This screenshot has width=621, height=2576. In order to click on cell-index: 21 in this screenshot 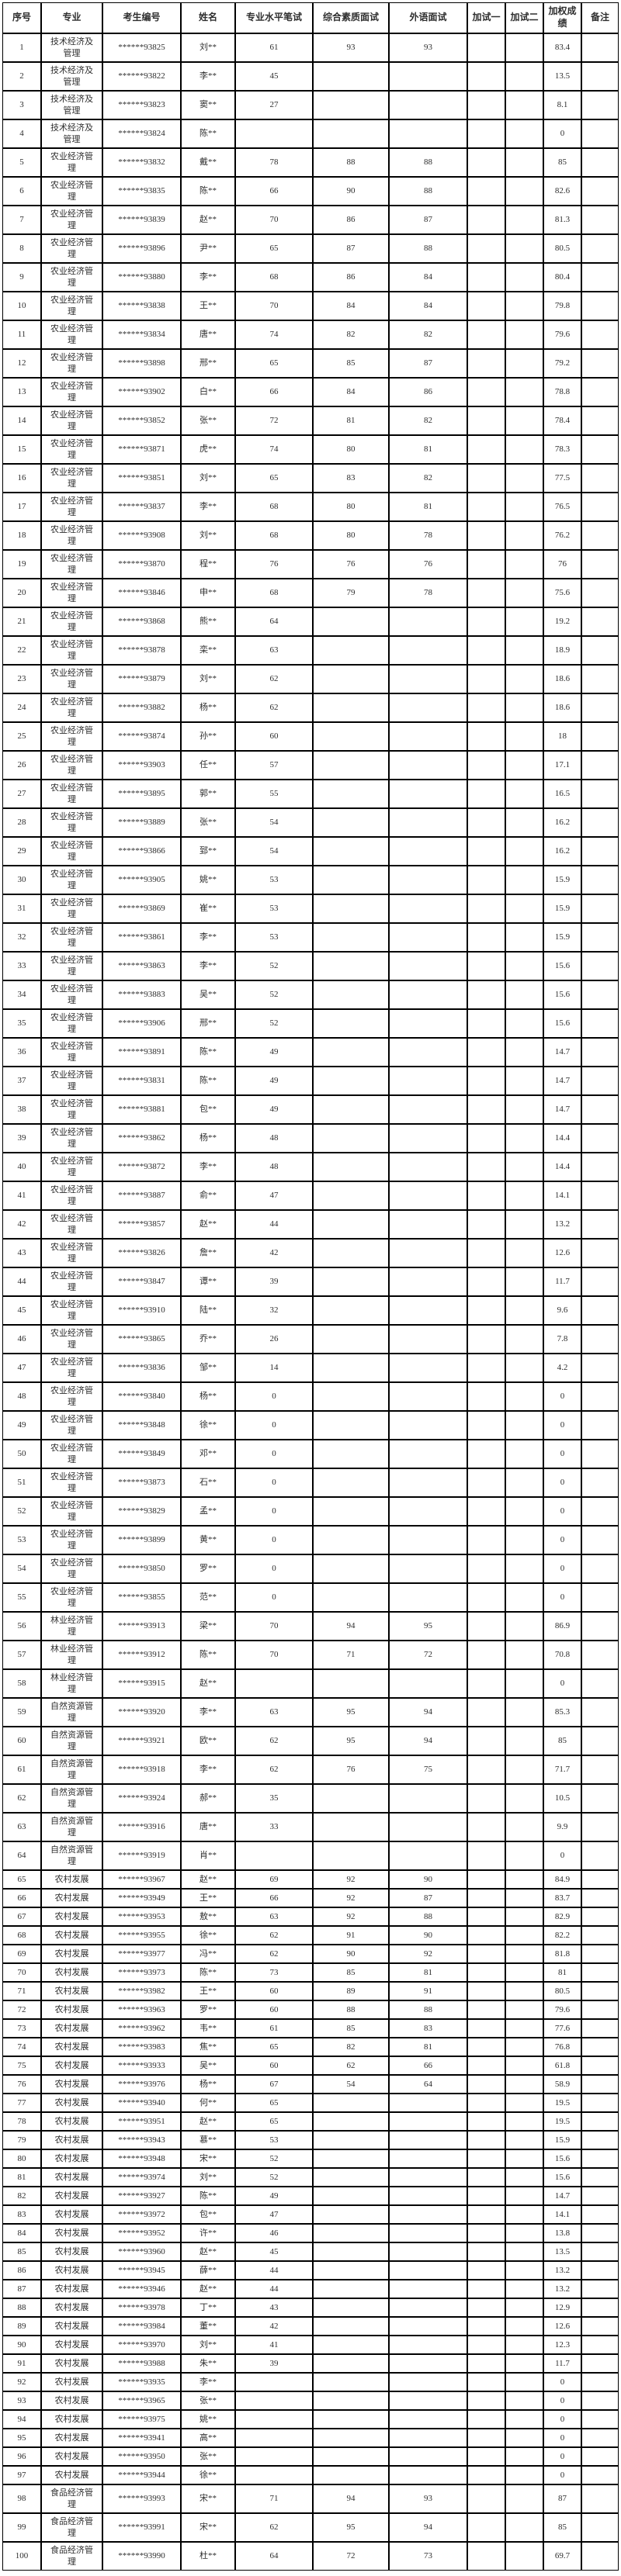, I will do `click(21, 621)`.